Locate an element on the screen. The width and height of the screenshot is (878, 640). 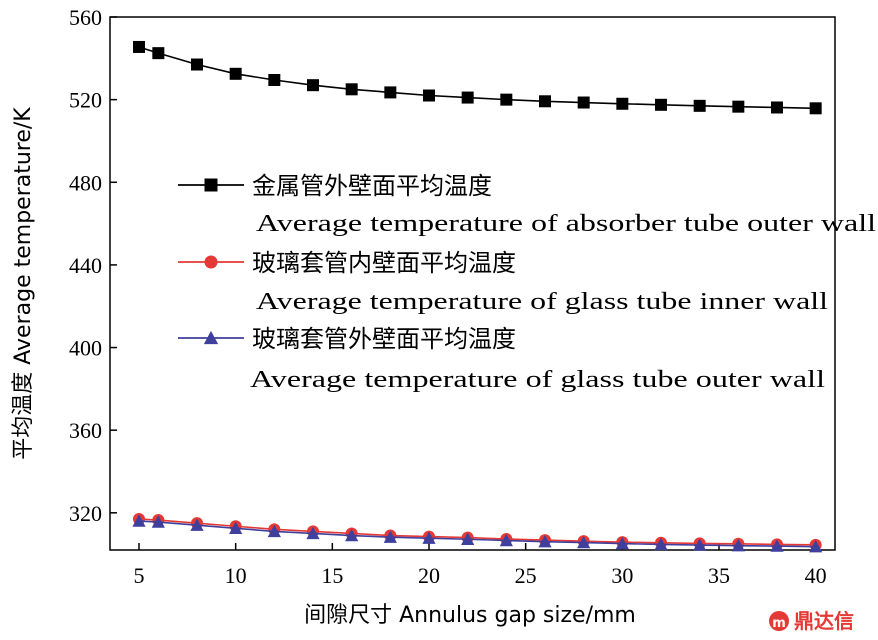
x-tick-label: 10 is located at coordinates (236, 575).